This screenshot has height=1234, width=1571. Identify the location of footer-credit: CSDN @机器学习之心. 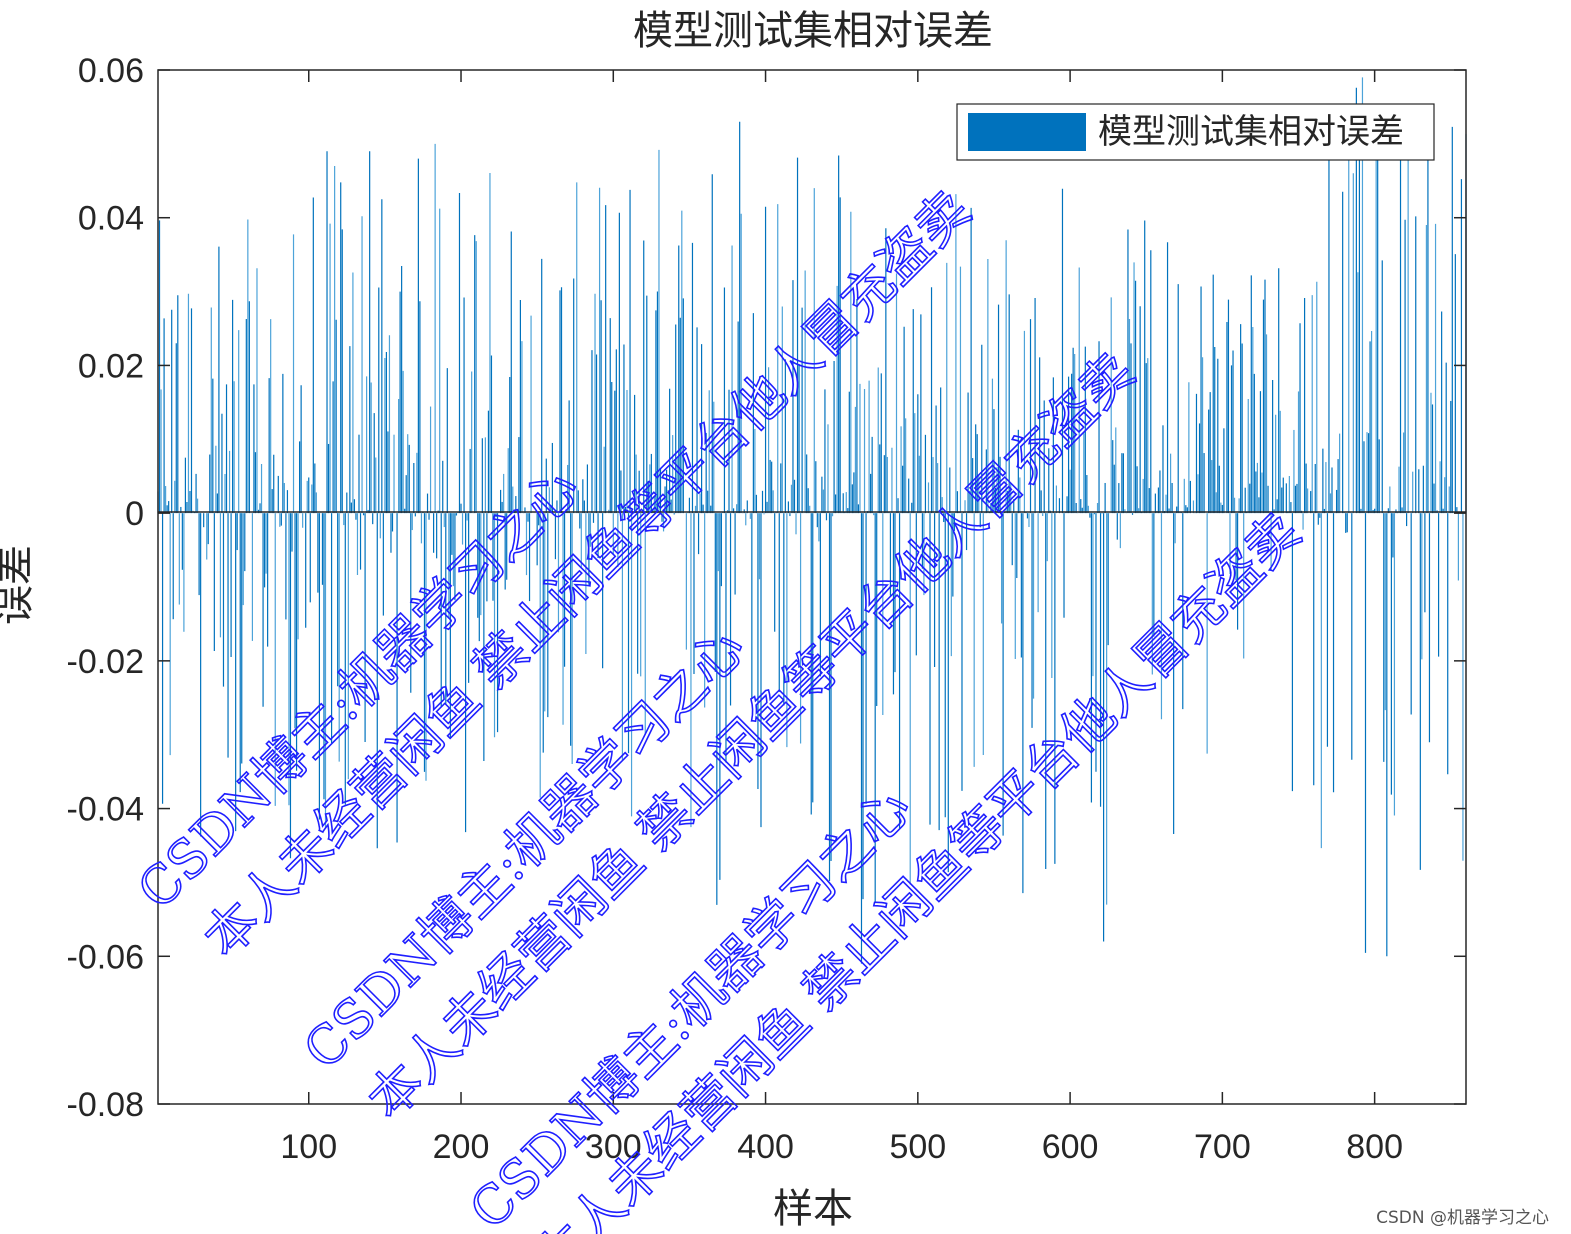
(1462, 1218).